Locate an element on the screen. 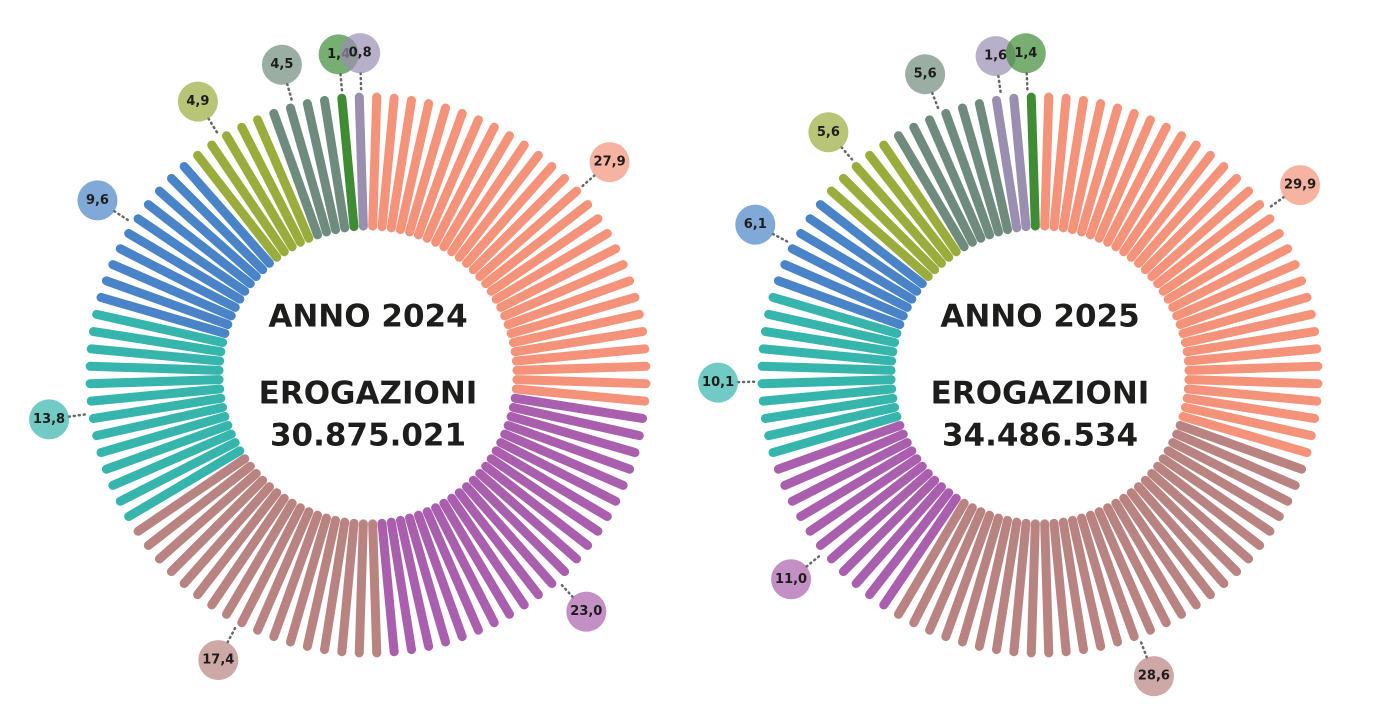 The image size is (1377, 715). data-label: 23,0 is located at coordinates (586, 611).